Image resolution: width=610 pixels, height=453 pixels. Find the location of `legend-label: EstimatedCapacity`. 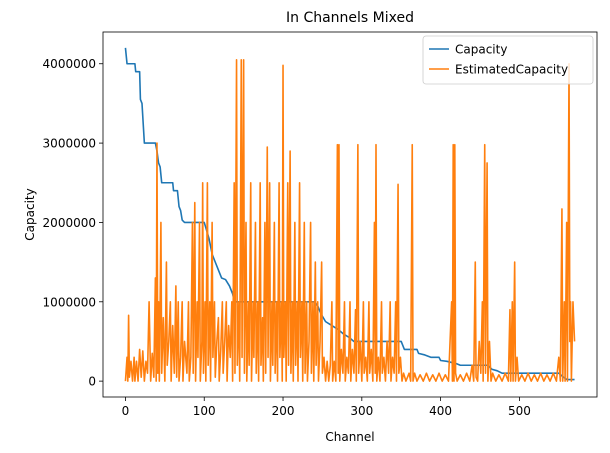

legend-label: EstimatedCapacity is located at coordinates (511, 70).